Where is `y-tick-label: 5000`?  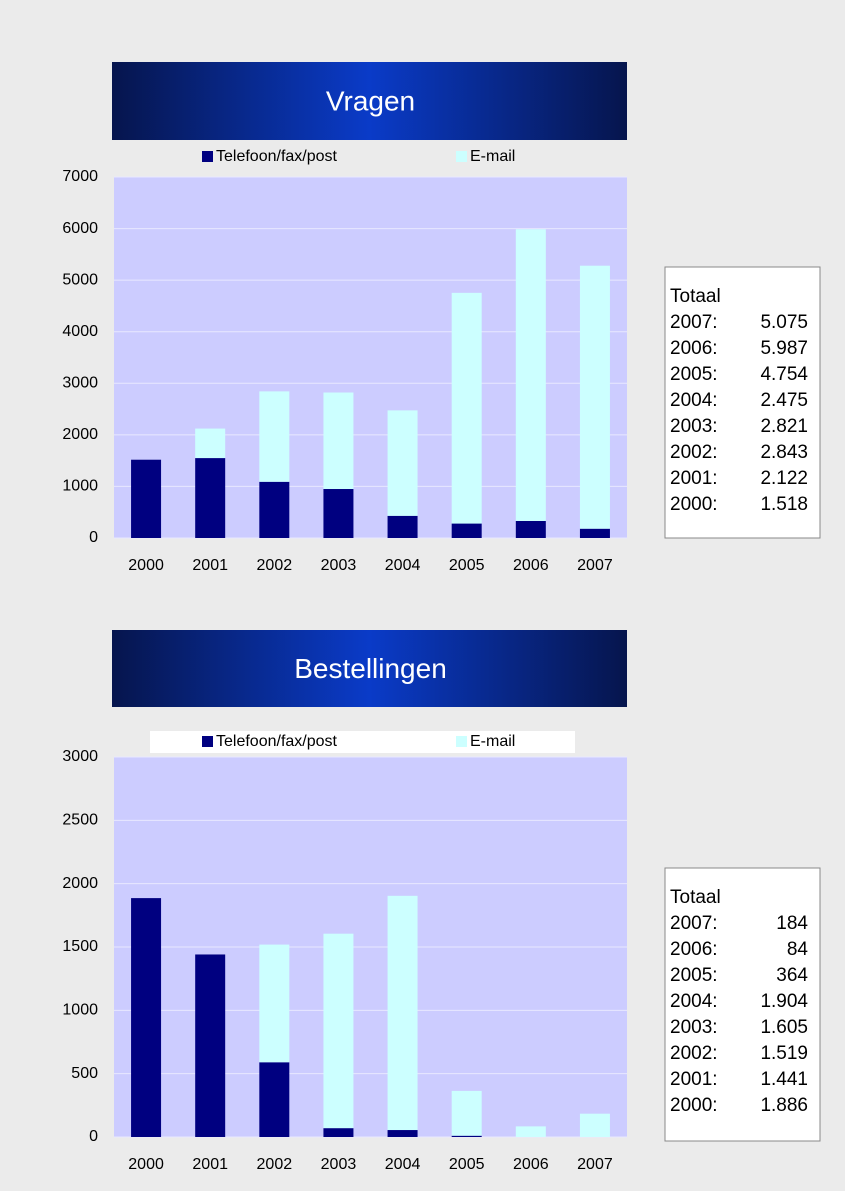
y-tick-label: 5000 is located at coordinates (80, 279).